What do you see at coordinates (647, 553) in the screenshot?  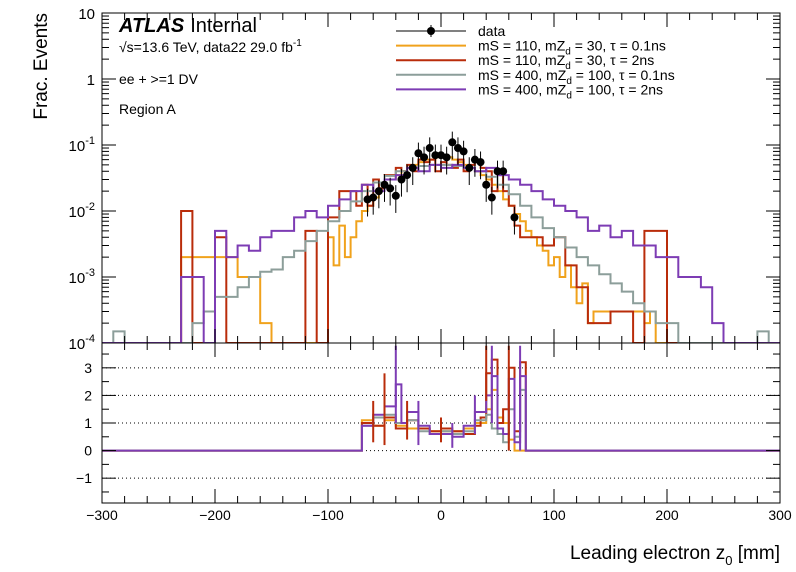 I see `x-axis-title-main: Leading electron z` at bounding box center [647, 553].